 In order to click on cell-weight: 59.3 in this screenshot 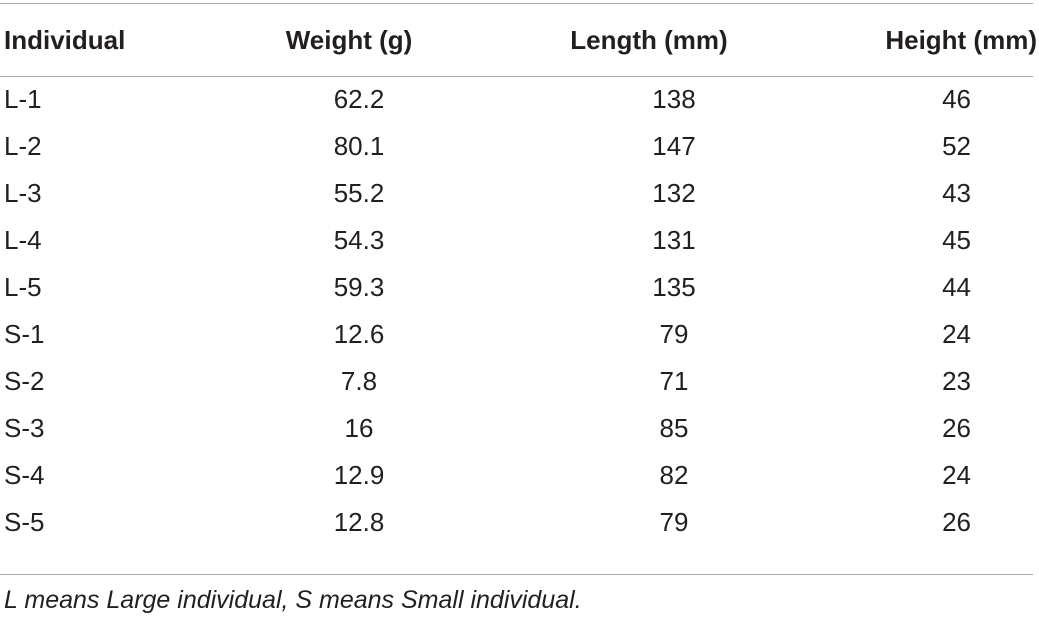, I will do `click(359, 287)`.